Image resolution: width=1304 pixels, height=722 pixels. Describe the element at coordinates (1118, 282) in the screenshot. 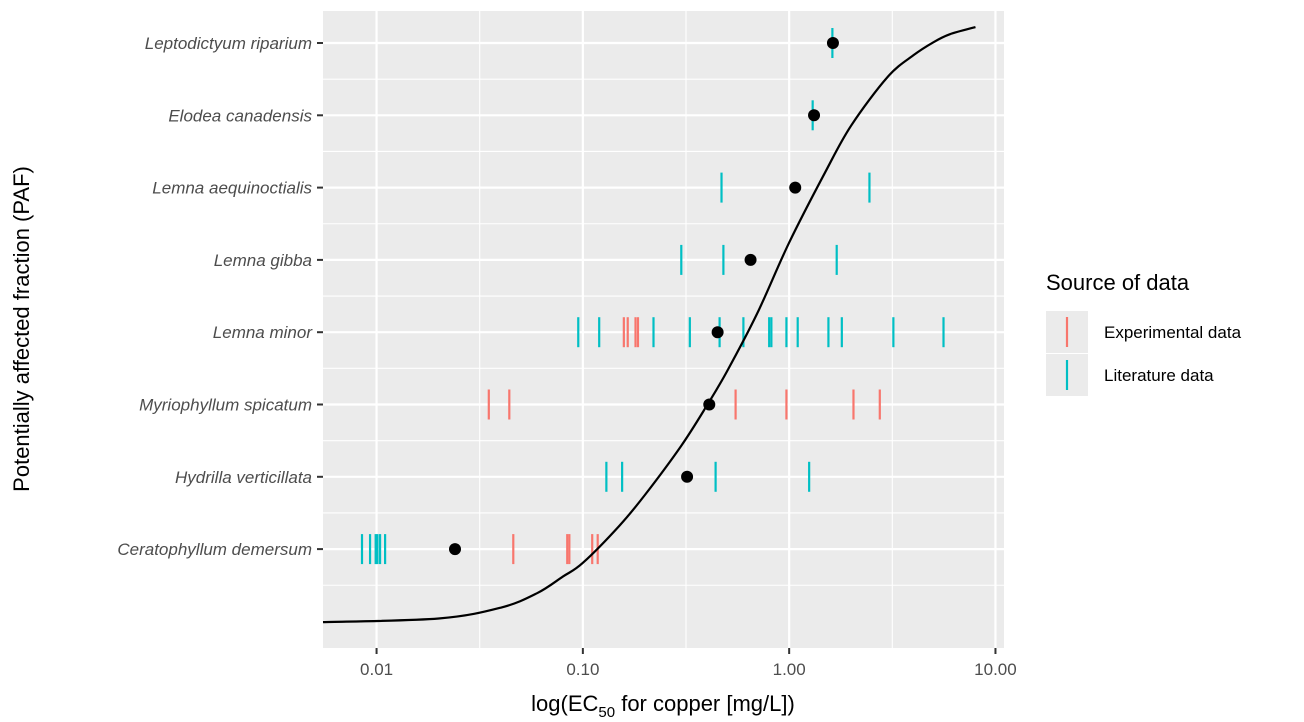

I see `legend-title: Source of data` at that location.